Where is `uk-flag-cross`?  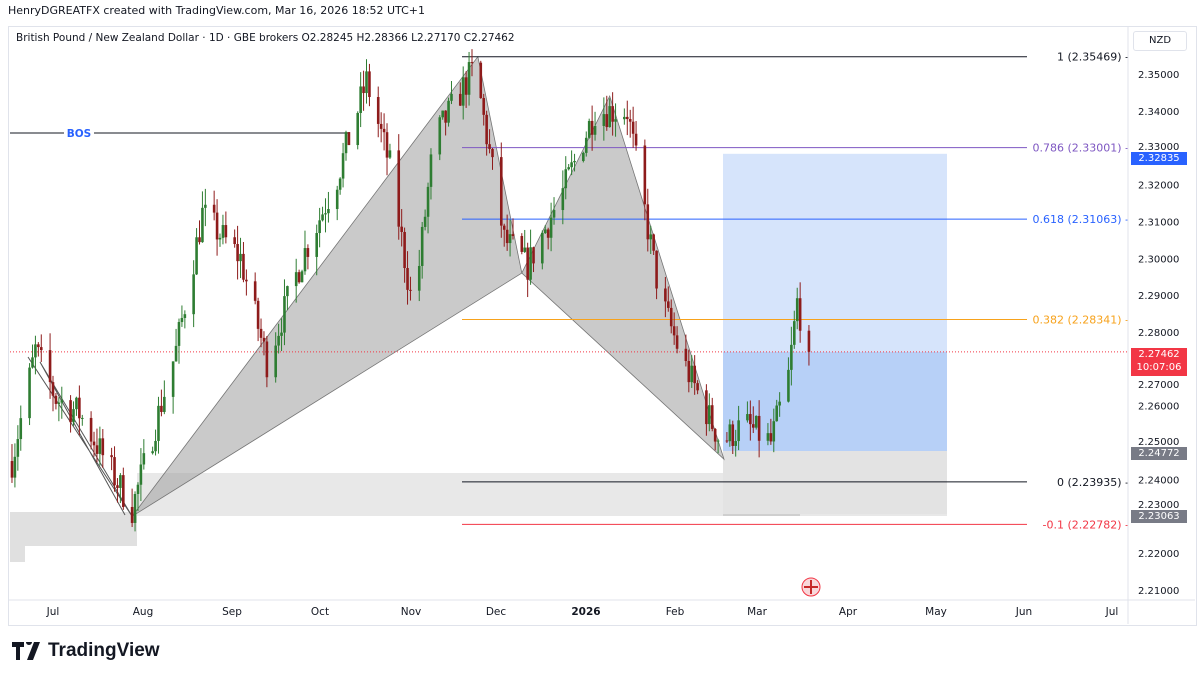
uk-flag-cross is located at coordinates (811, 587).